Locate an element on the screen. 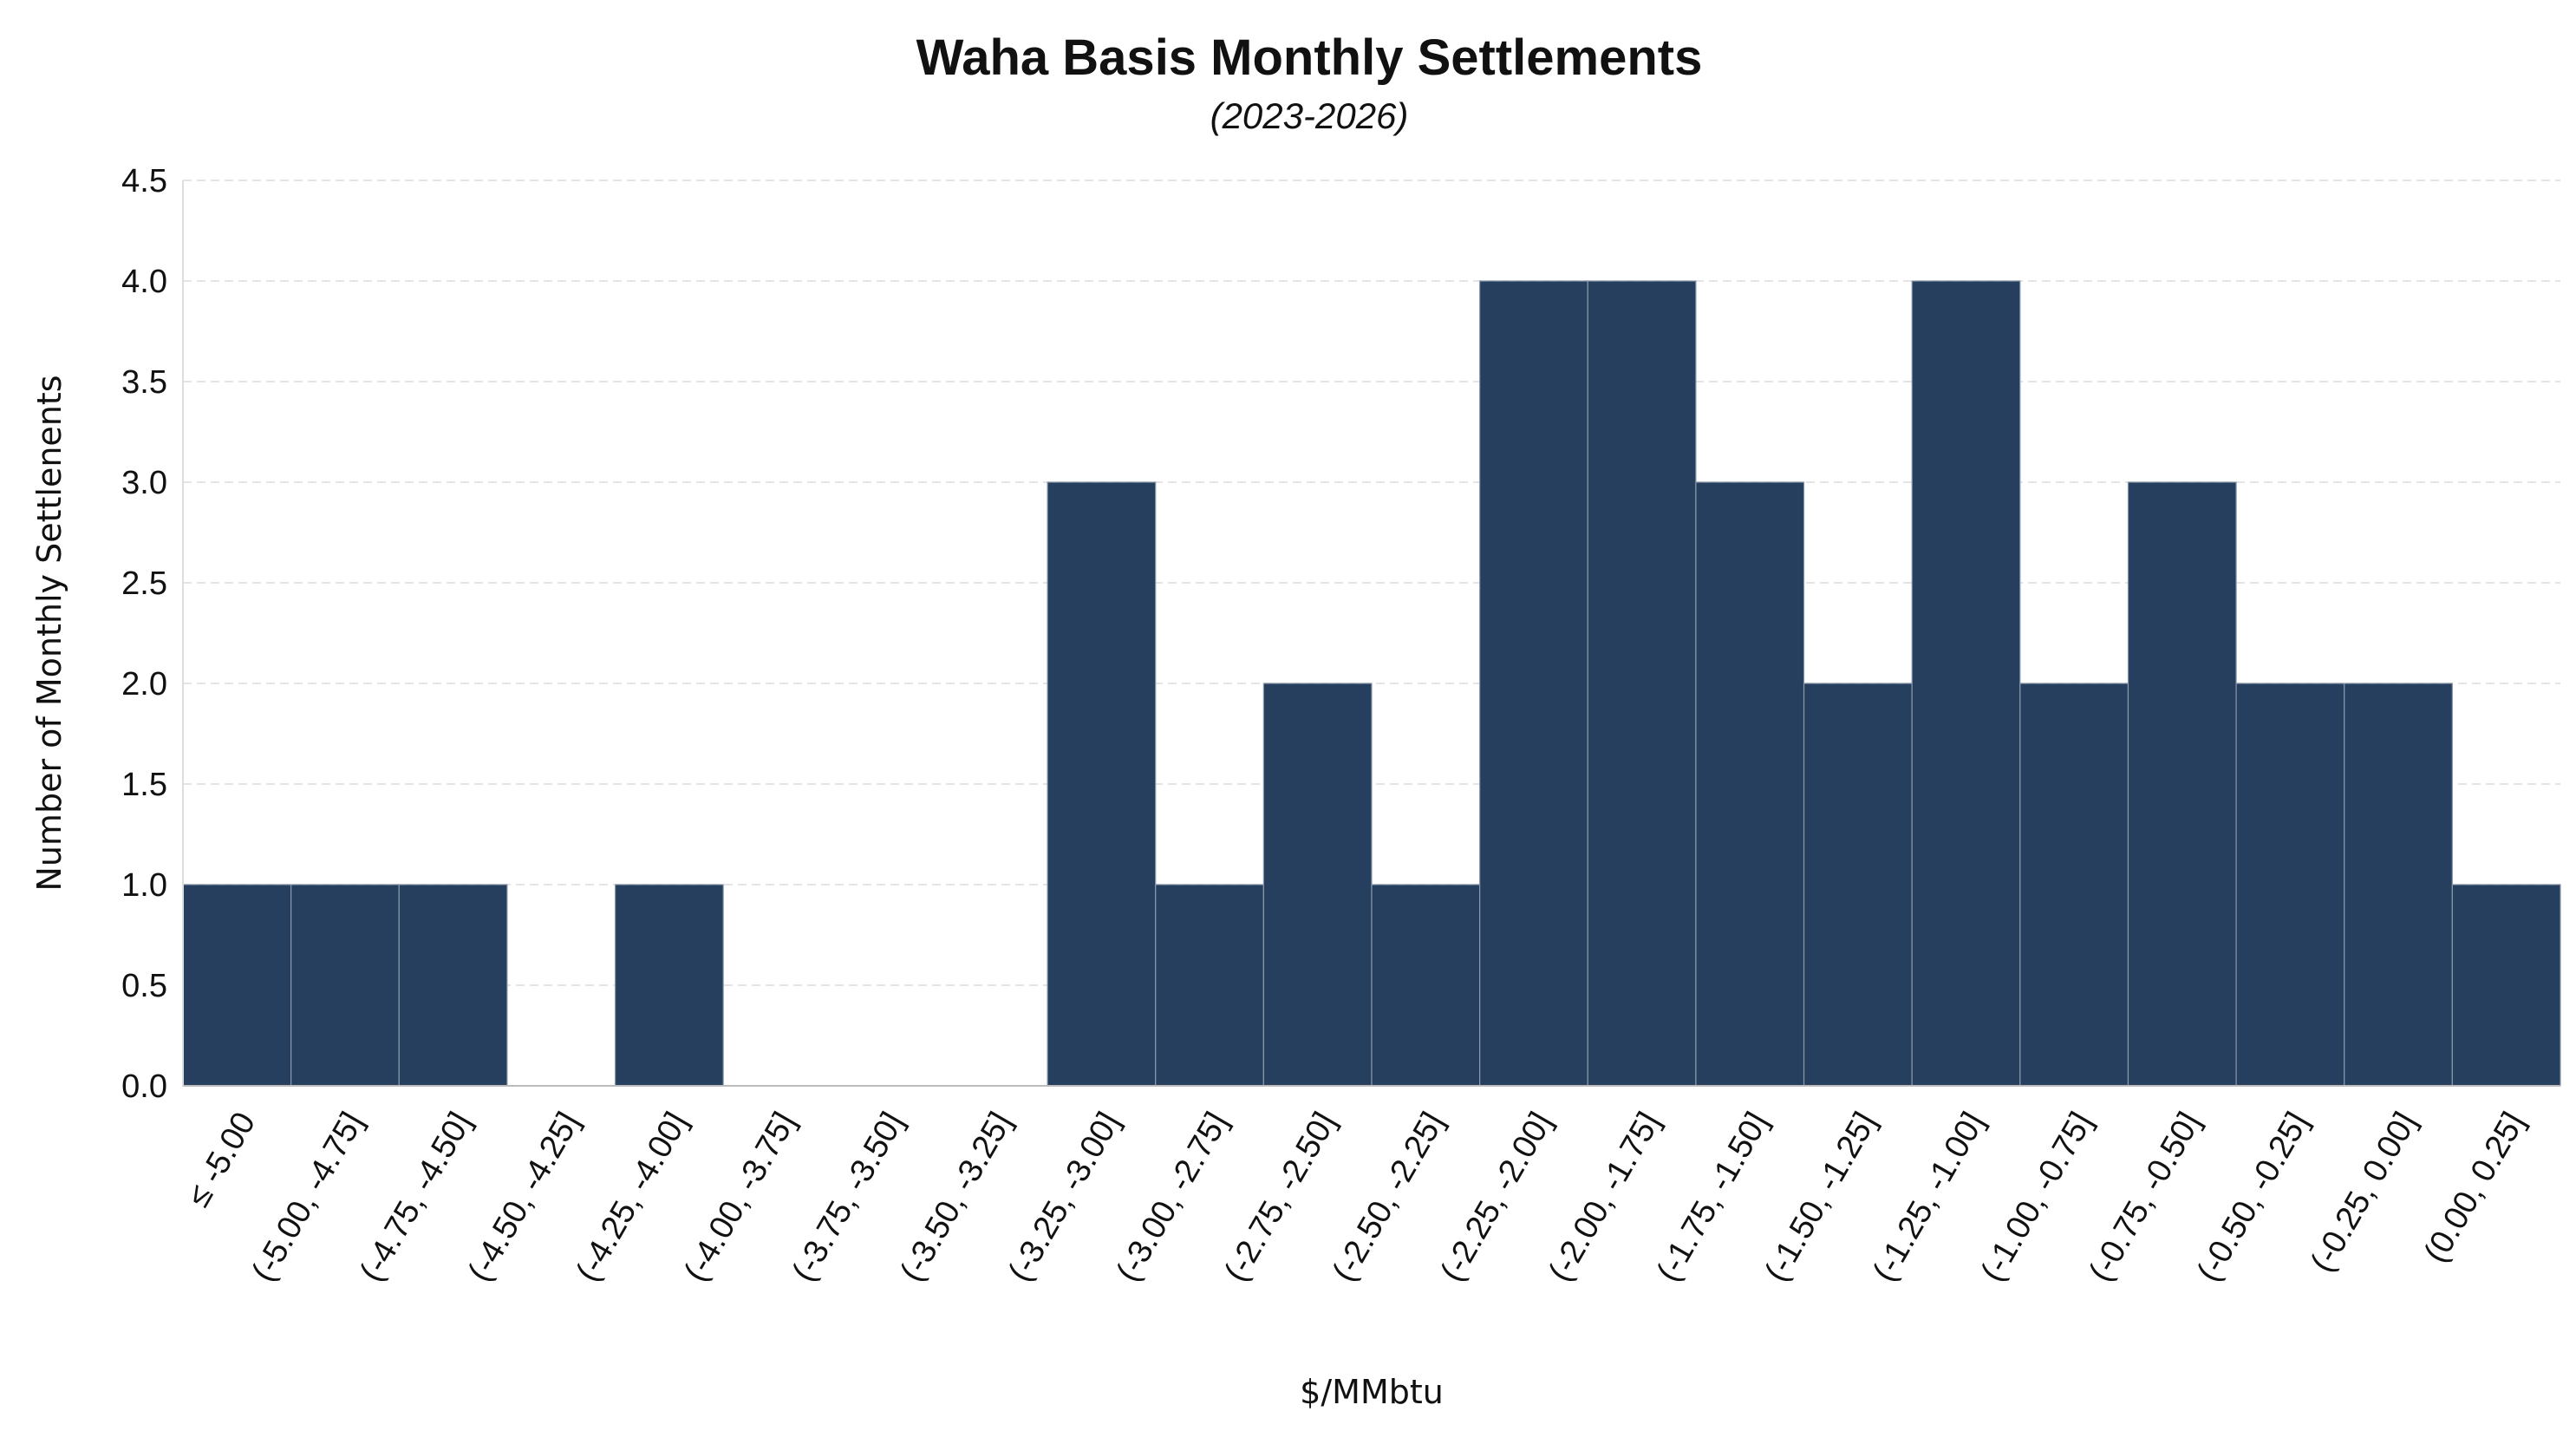 Image resolution: width=2576 pixels, height=1431 pixels. x-tick-label: (-3.75, -3.50] is located at coordinates (849, 1197).